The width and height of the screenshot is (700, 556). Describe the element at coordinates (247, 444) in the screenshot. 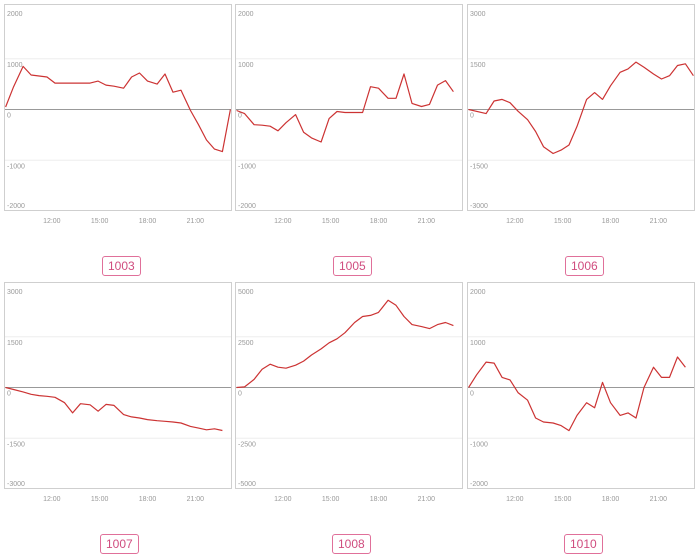

I see `y-tick-label: -2500` at that location.